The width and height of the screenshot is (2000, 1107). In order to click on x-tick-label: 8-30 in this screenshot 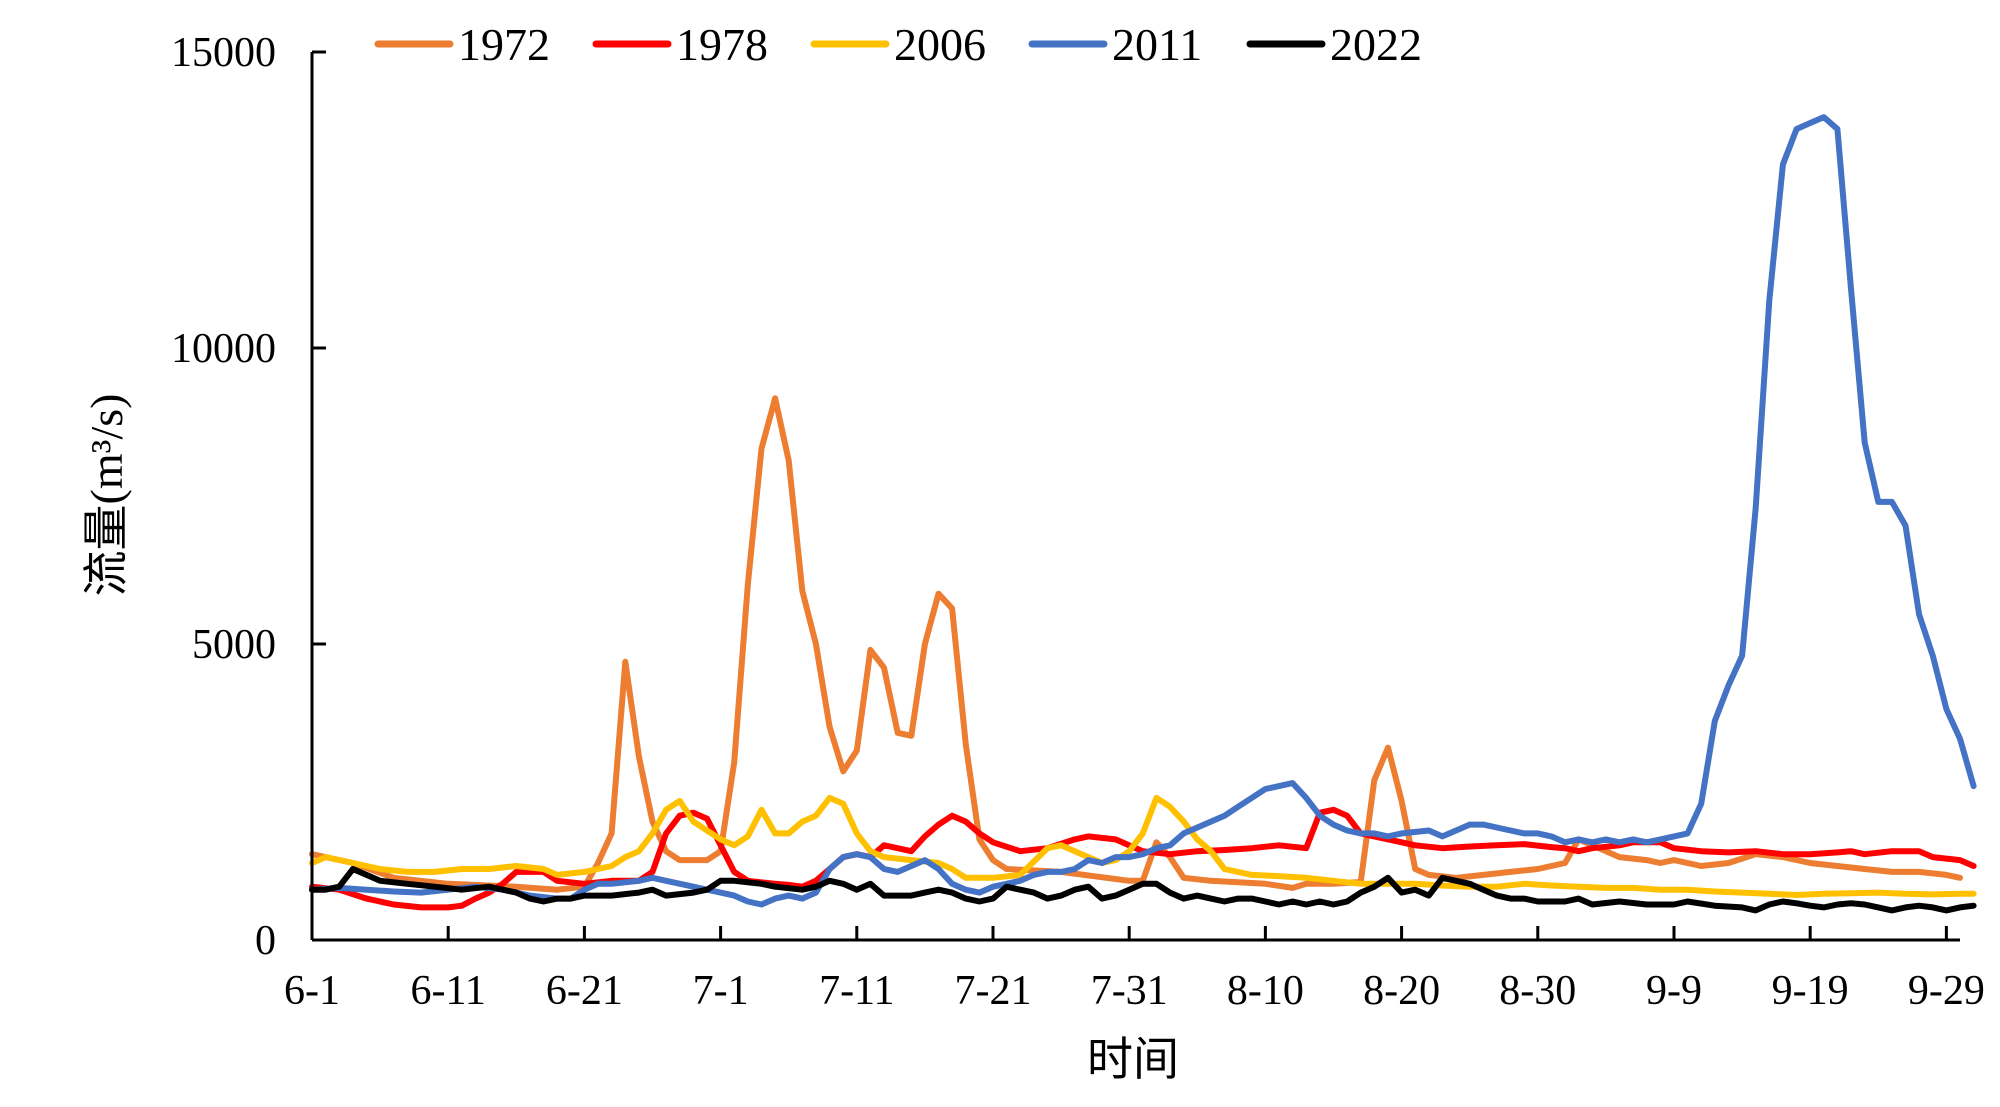, I will do `click(1537, 991)`.